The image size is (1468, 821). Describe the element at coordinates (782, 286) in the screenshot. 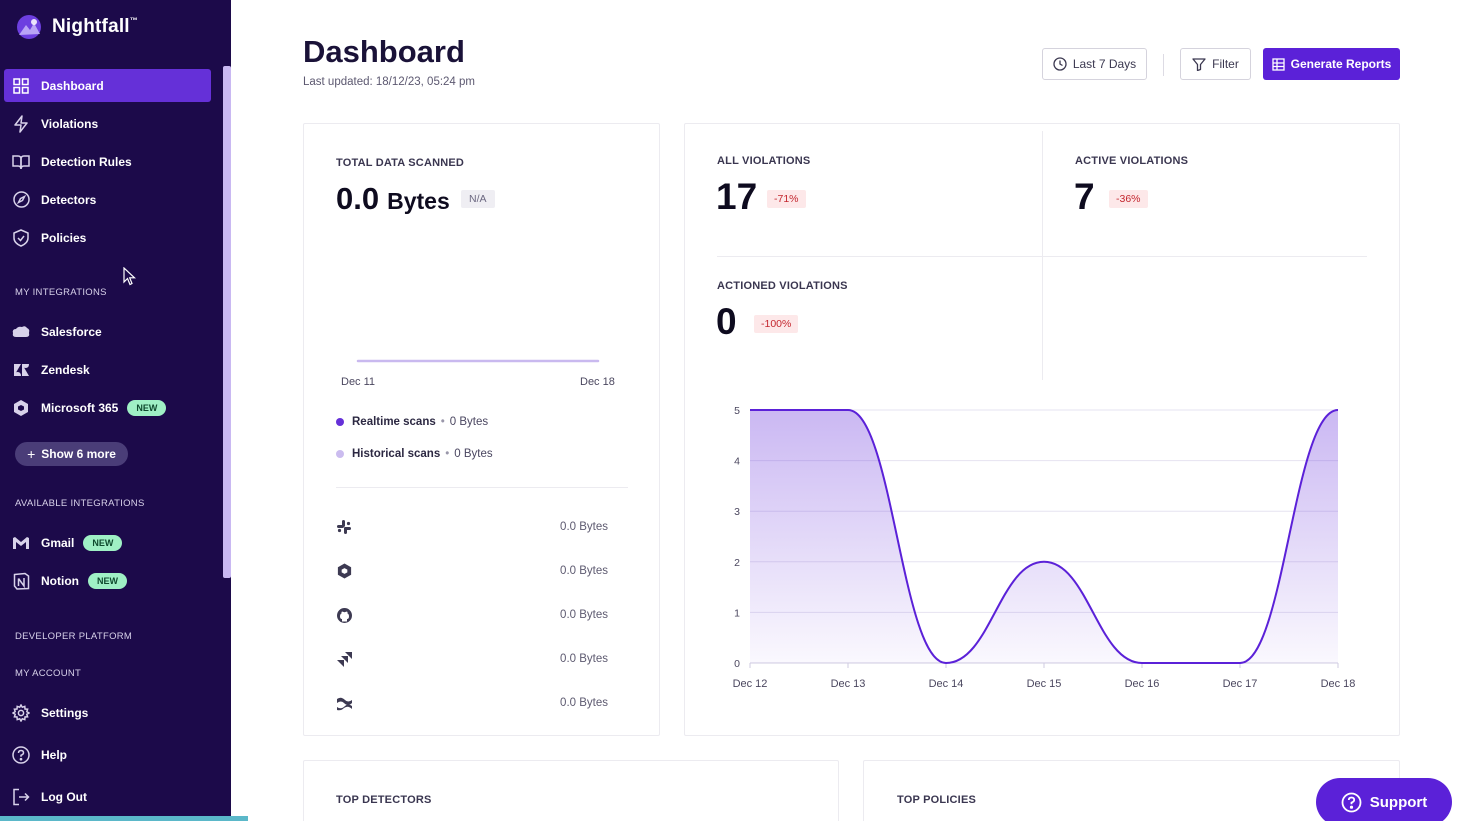

I see `actioned-violations-title: ACTIONED VIOLATIONS` at that location.